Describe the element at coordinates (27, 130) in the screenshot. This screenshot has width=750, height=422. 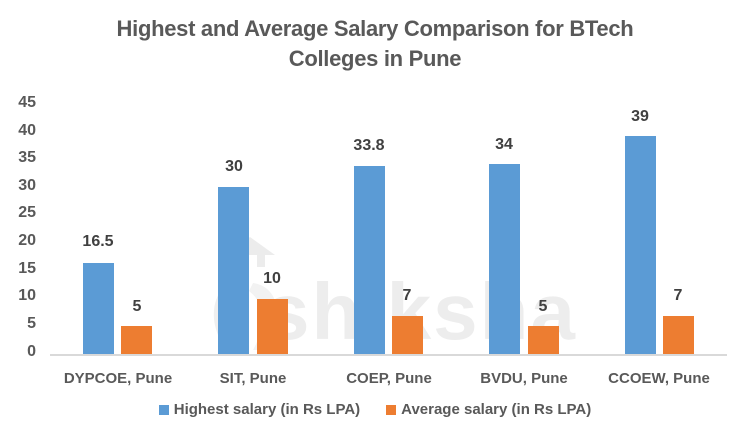
I see `y-tick-40: 40` at that location.